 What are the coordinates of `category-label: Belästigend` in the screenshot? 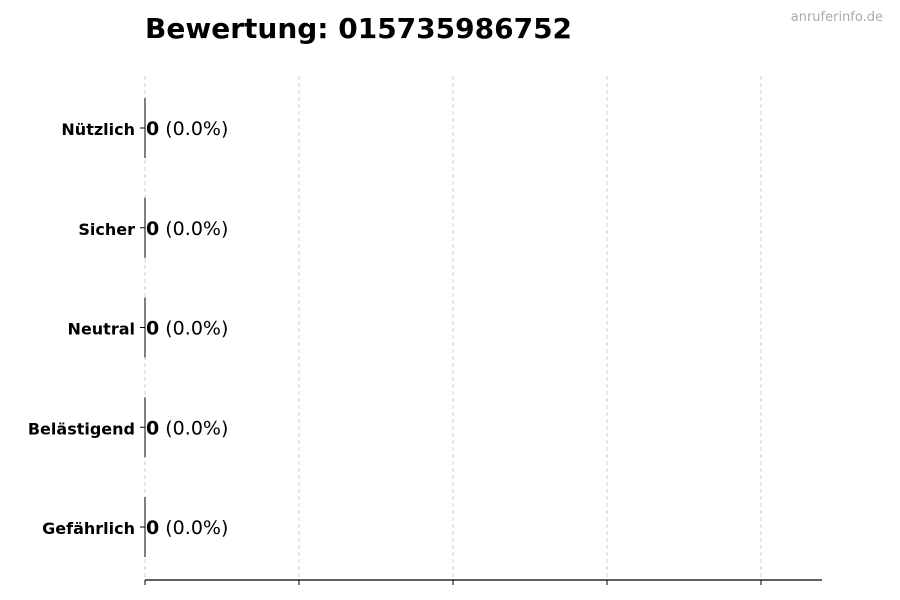 It's located at (81, 428).